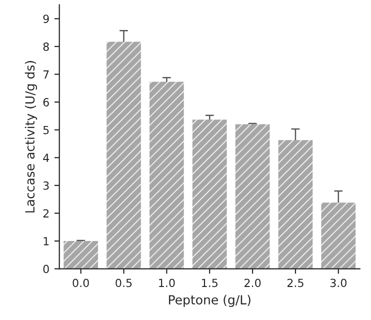 This screenshot has width=371, height=320. What do you see at coordinates (46, 158) in the screenshot?
I see `y-tick-label: 4` at bounding box center [46, 158].